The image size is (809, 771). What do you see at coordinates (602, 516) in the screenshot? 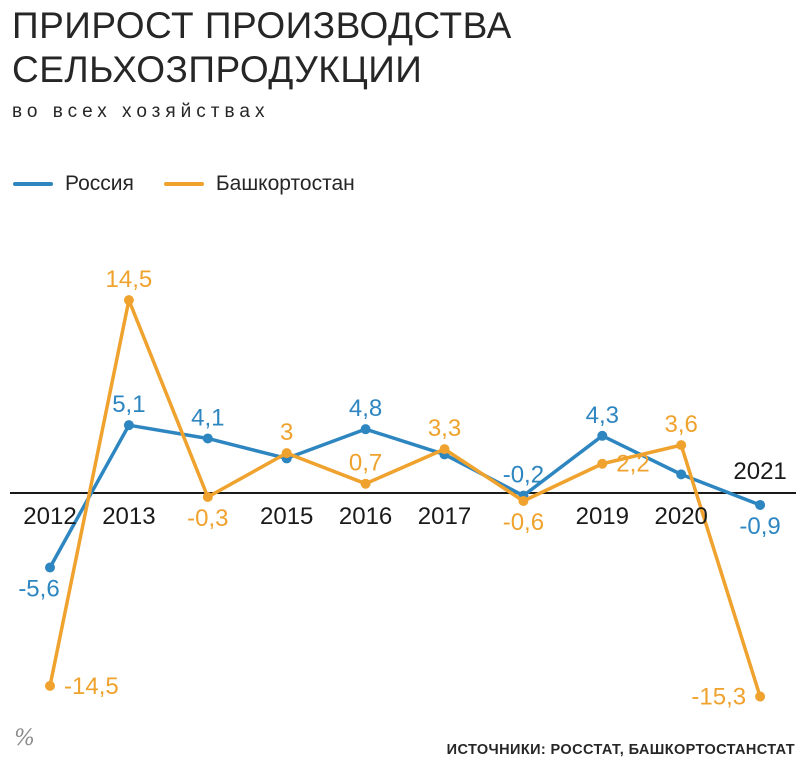
I see `year-label: 2019` at bounding box center [602, 516].